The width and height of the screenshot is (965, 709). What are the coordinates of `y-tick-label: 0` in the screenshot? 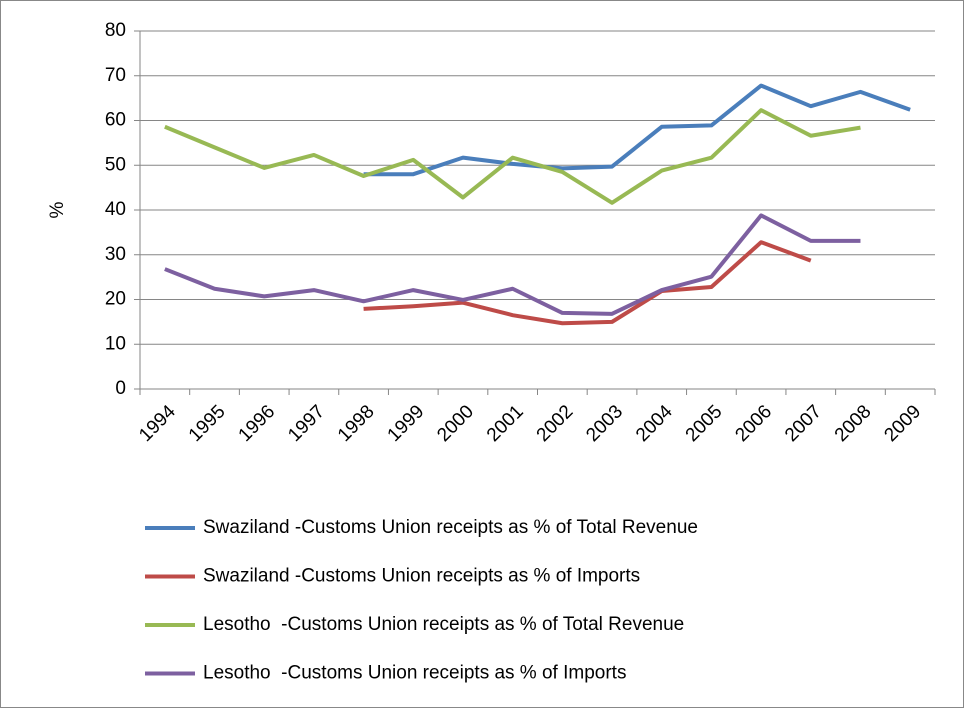 It's located at (120, 388).